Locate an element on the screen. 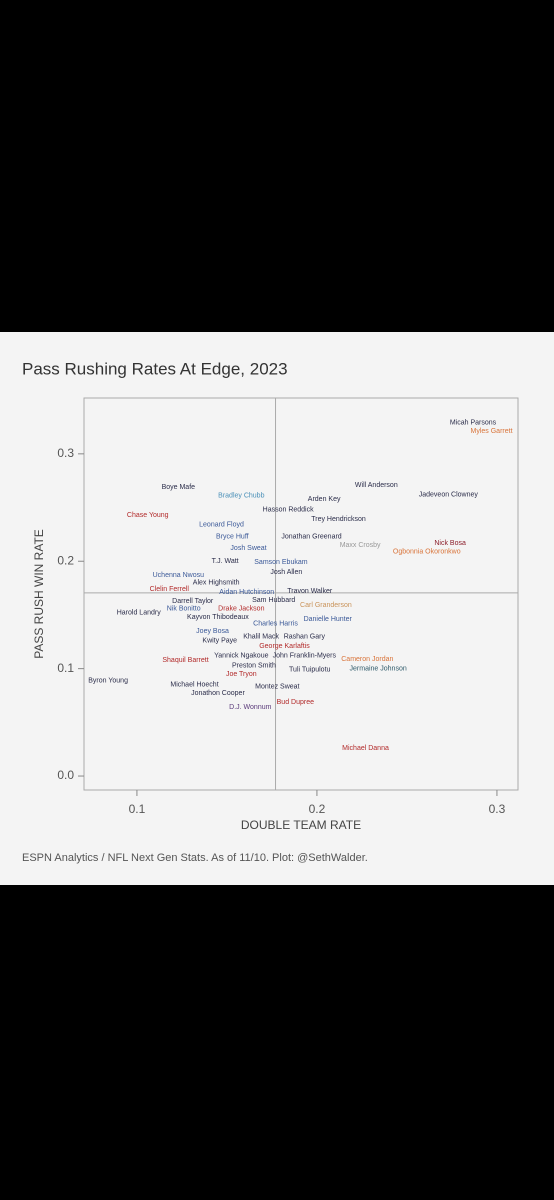  player-label: T.J. Watt is located at coordinates (225, 561).